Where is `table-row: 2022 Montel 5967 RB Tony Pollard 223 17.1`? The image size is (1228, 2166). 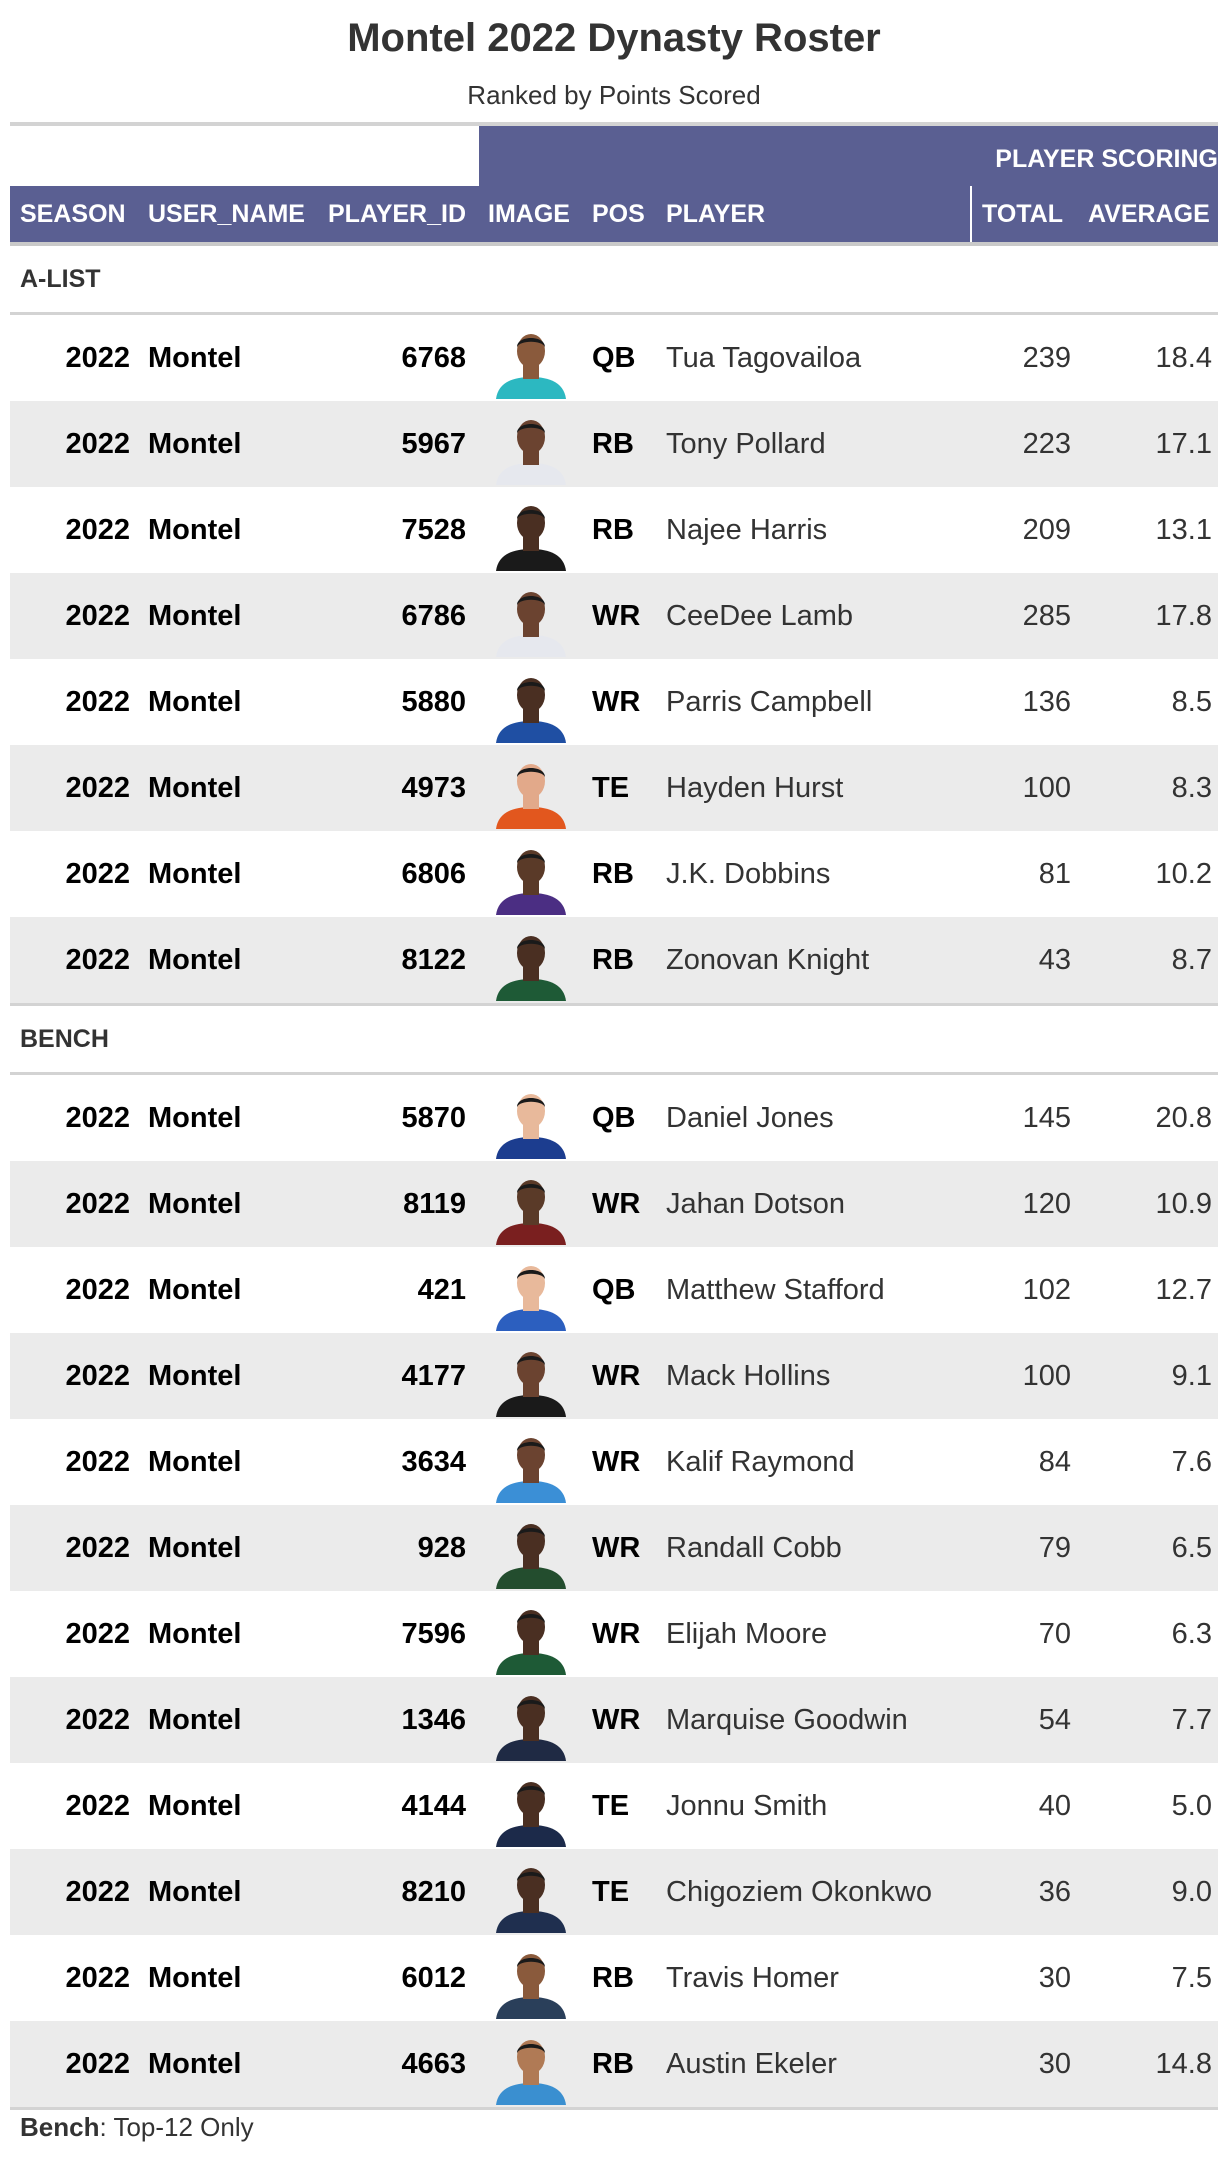
table-row: 2022 Montel 5967 RB Tony Pollard 223 17.1 is located at coordinates (614, 444).